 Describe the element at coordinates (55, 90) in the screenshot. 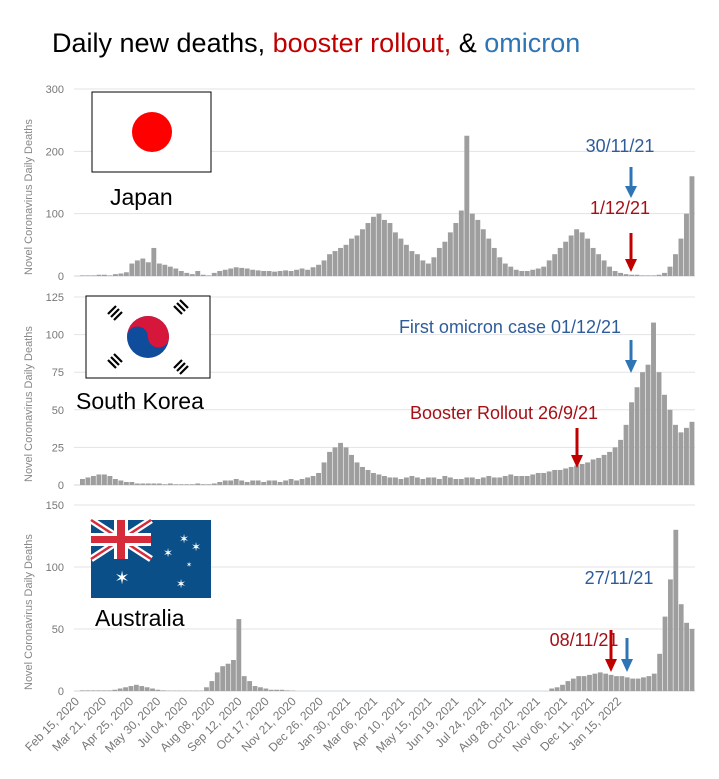

I see `y-tick-label: 300` at that location.